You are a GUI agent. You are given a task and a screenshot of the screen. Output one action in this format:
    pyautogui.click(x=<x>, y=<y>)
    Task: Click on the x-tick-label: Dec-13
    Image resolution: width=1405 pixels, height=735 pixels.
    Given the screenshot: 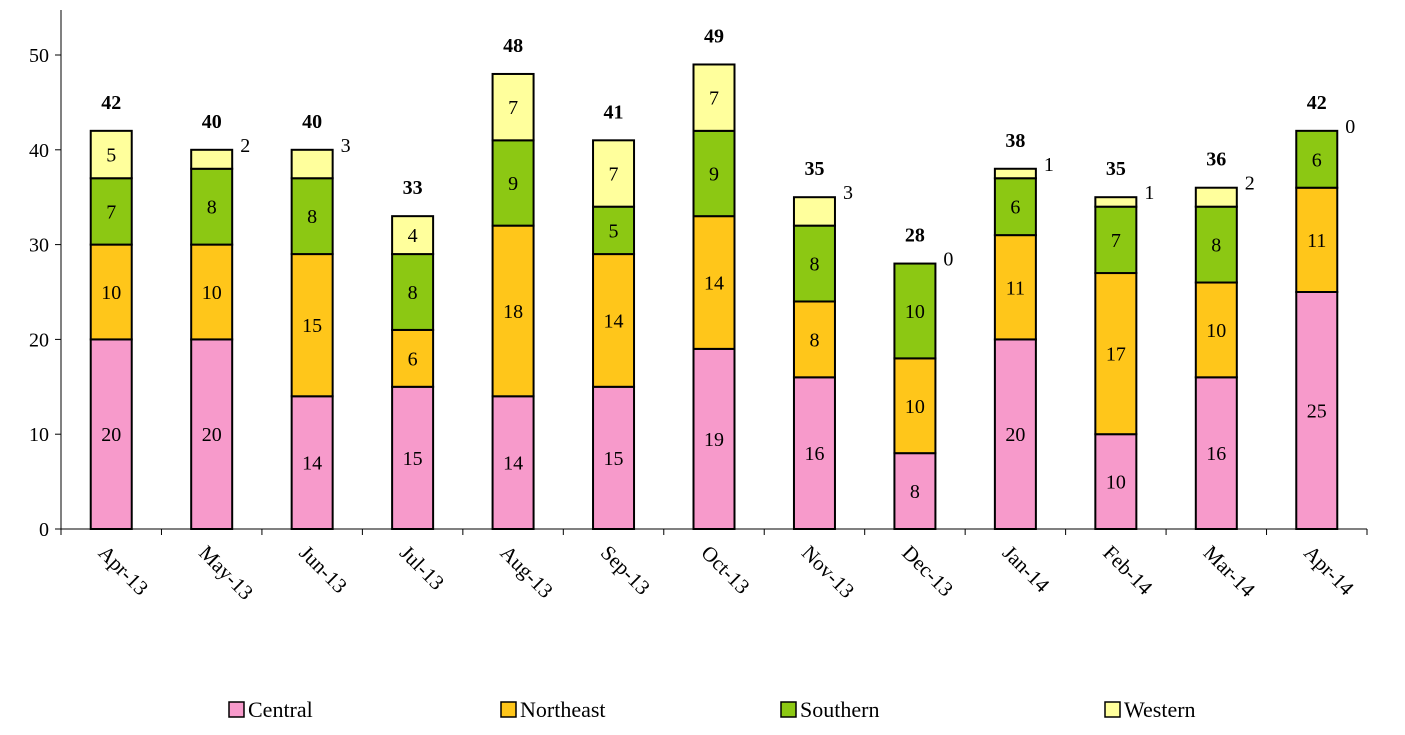 What is the action you would take?
    pyautogui.click(x=927, y=571)
    